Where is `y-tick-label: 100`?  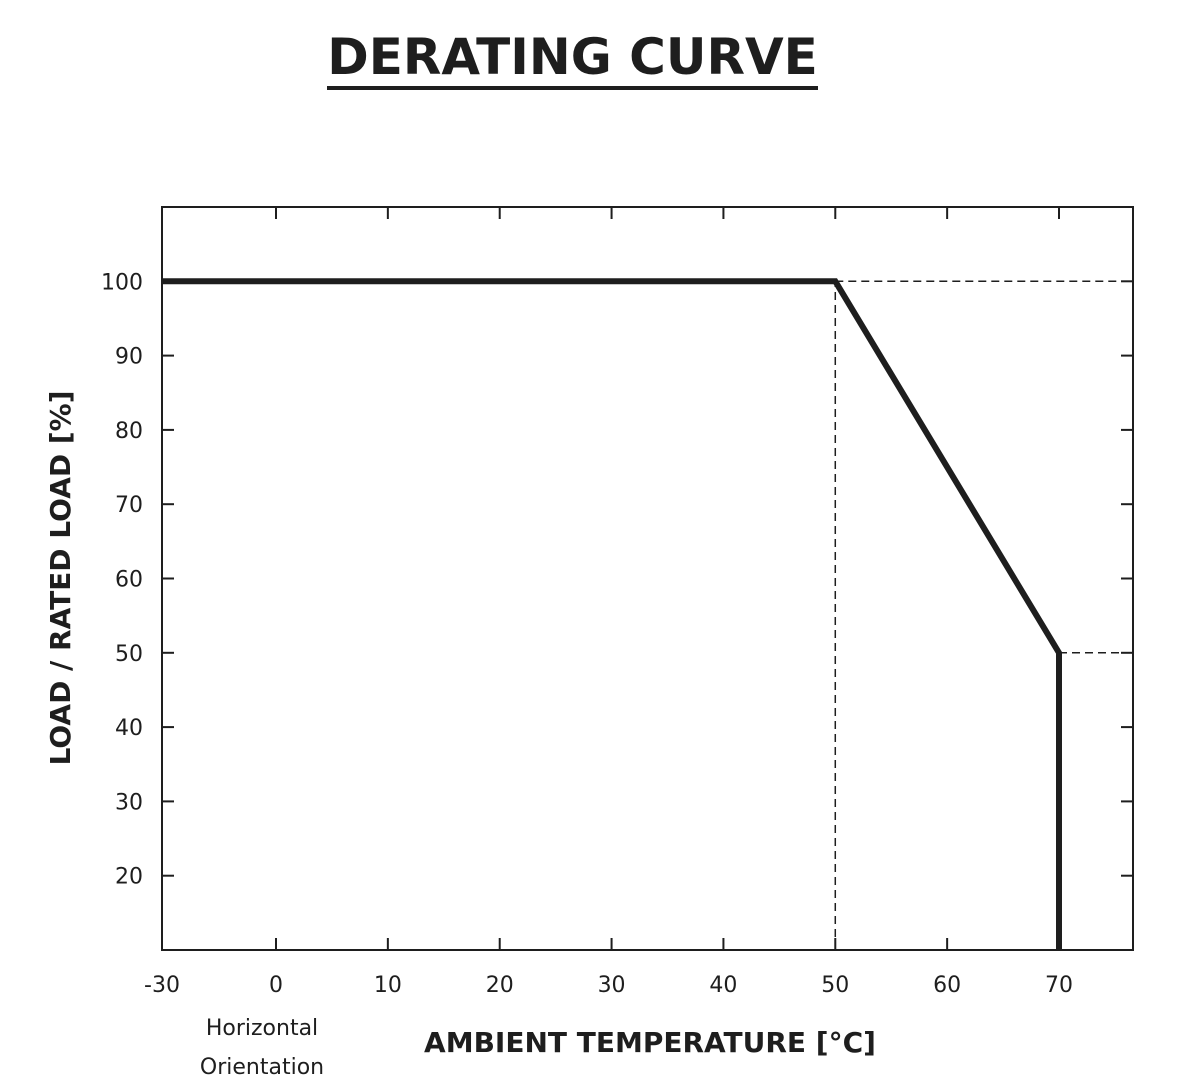
y-tick-label: 100 is located at coordinates (122, 282).